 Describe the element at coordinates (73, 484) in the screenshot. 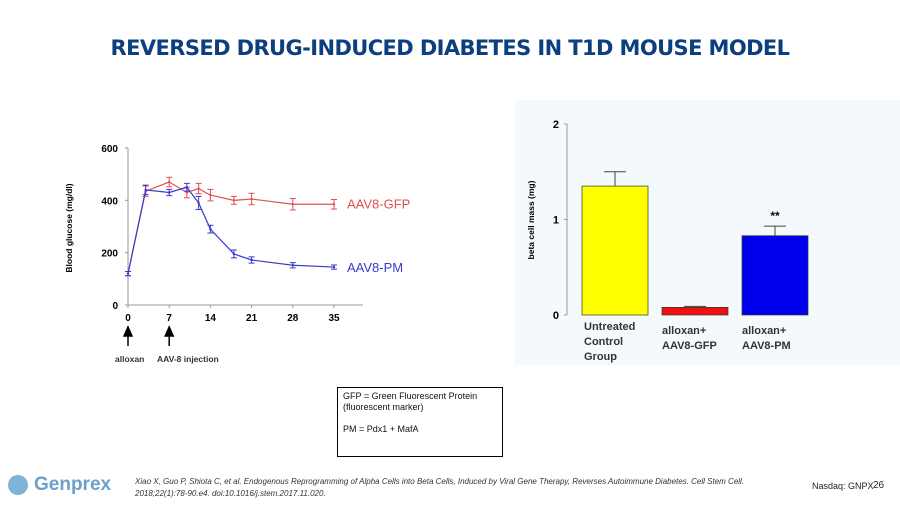

I see `logo-text: Genprex` at that location.